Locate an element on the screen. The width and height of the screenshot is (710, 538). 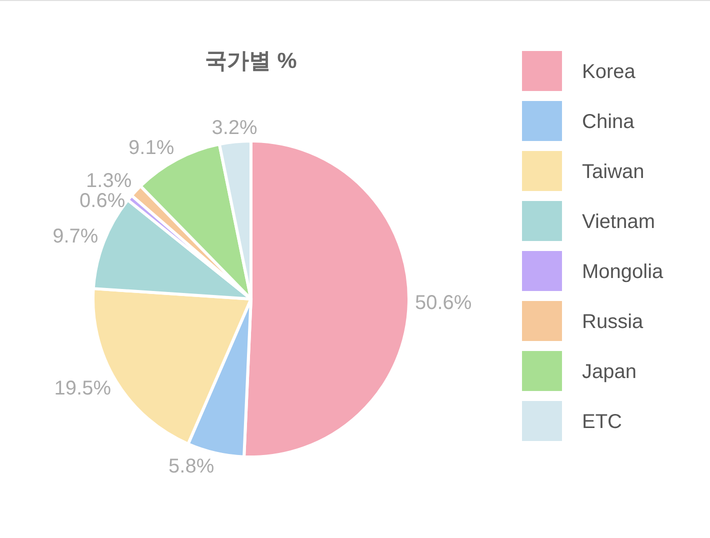
legend-label: Japan is located at coordinates (609, 372).